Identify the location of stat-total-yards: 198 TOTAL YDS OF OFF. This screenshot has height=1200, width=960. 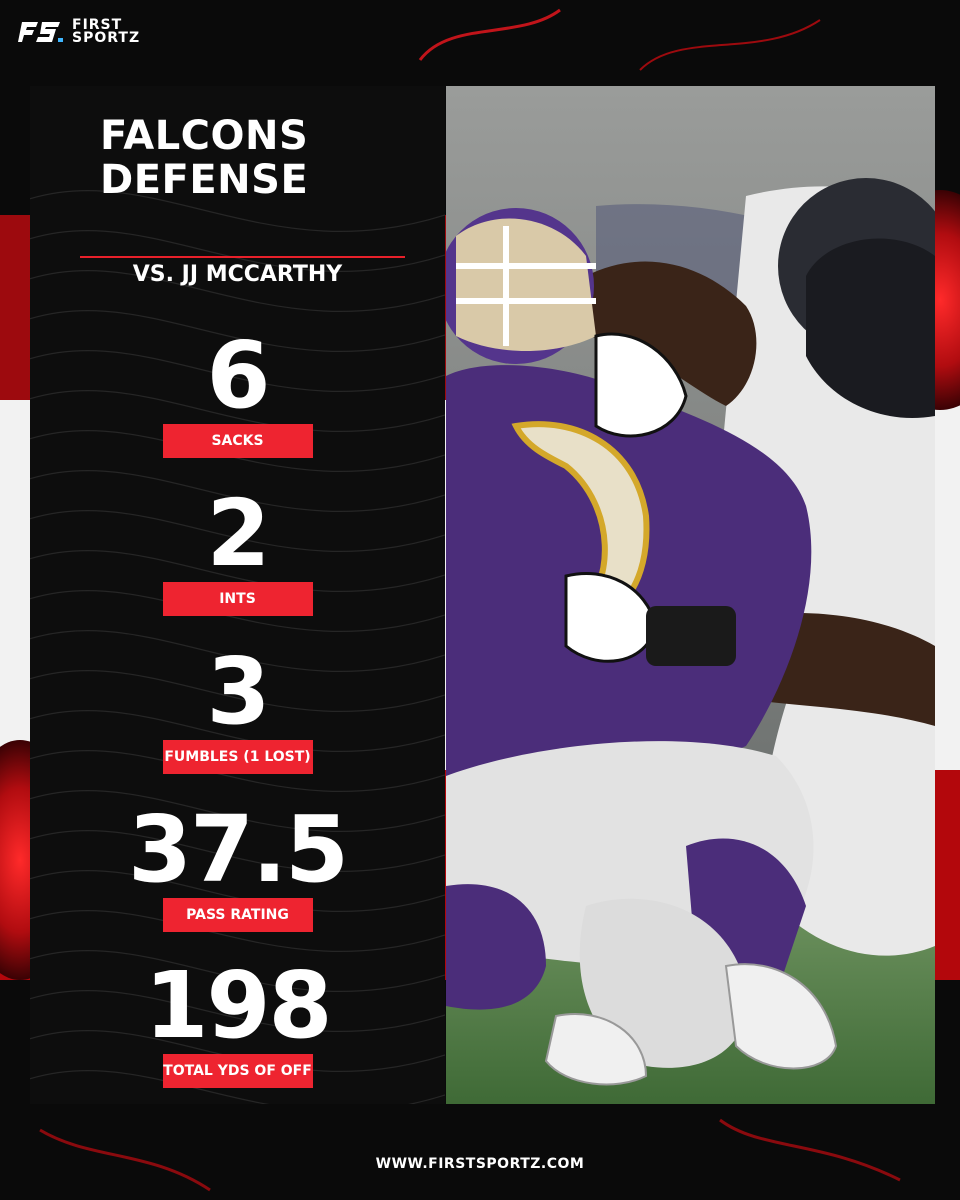
(237, 1024).